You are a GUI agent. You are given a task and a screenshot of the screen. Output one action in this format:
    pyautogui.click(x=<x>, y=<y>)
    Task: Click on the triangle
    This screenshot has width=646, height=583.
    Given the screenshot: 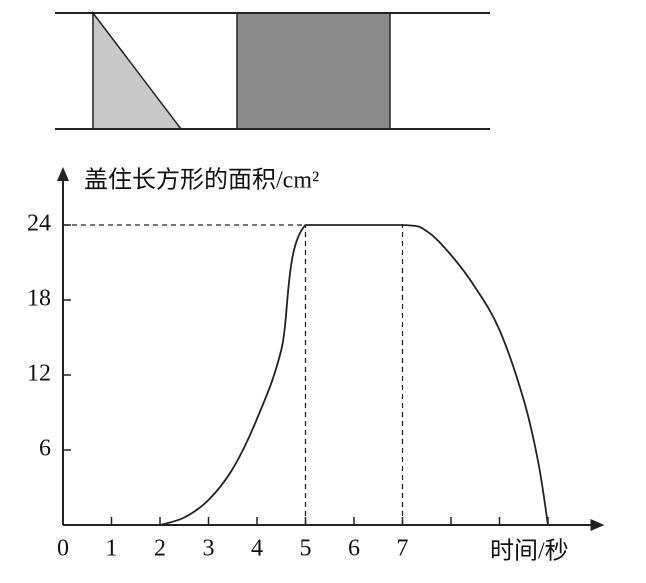 What is the action you would take?
    pyautogui.click(x=137, y=70)
    